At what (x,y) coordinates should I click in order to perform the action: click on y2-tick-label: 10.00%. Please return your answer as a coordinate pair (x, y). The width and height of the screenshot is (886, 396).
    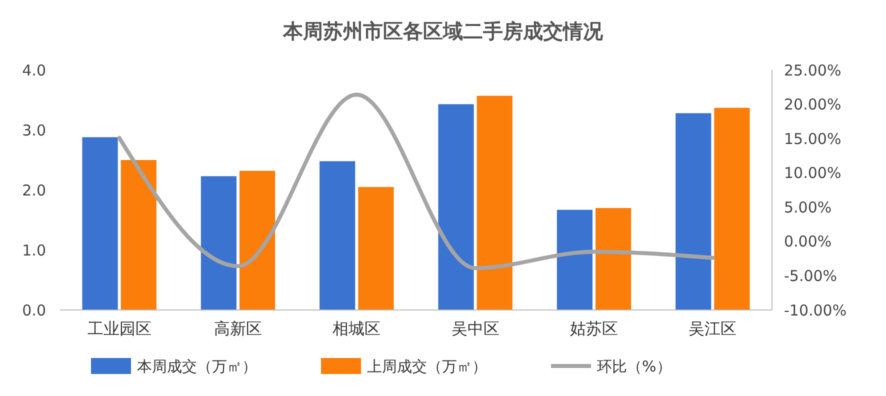
    Looking at the image, I should click on (813, 173).